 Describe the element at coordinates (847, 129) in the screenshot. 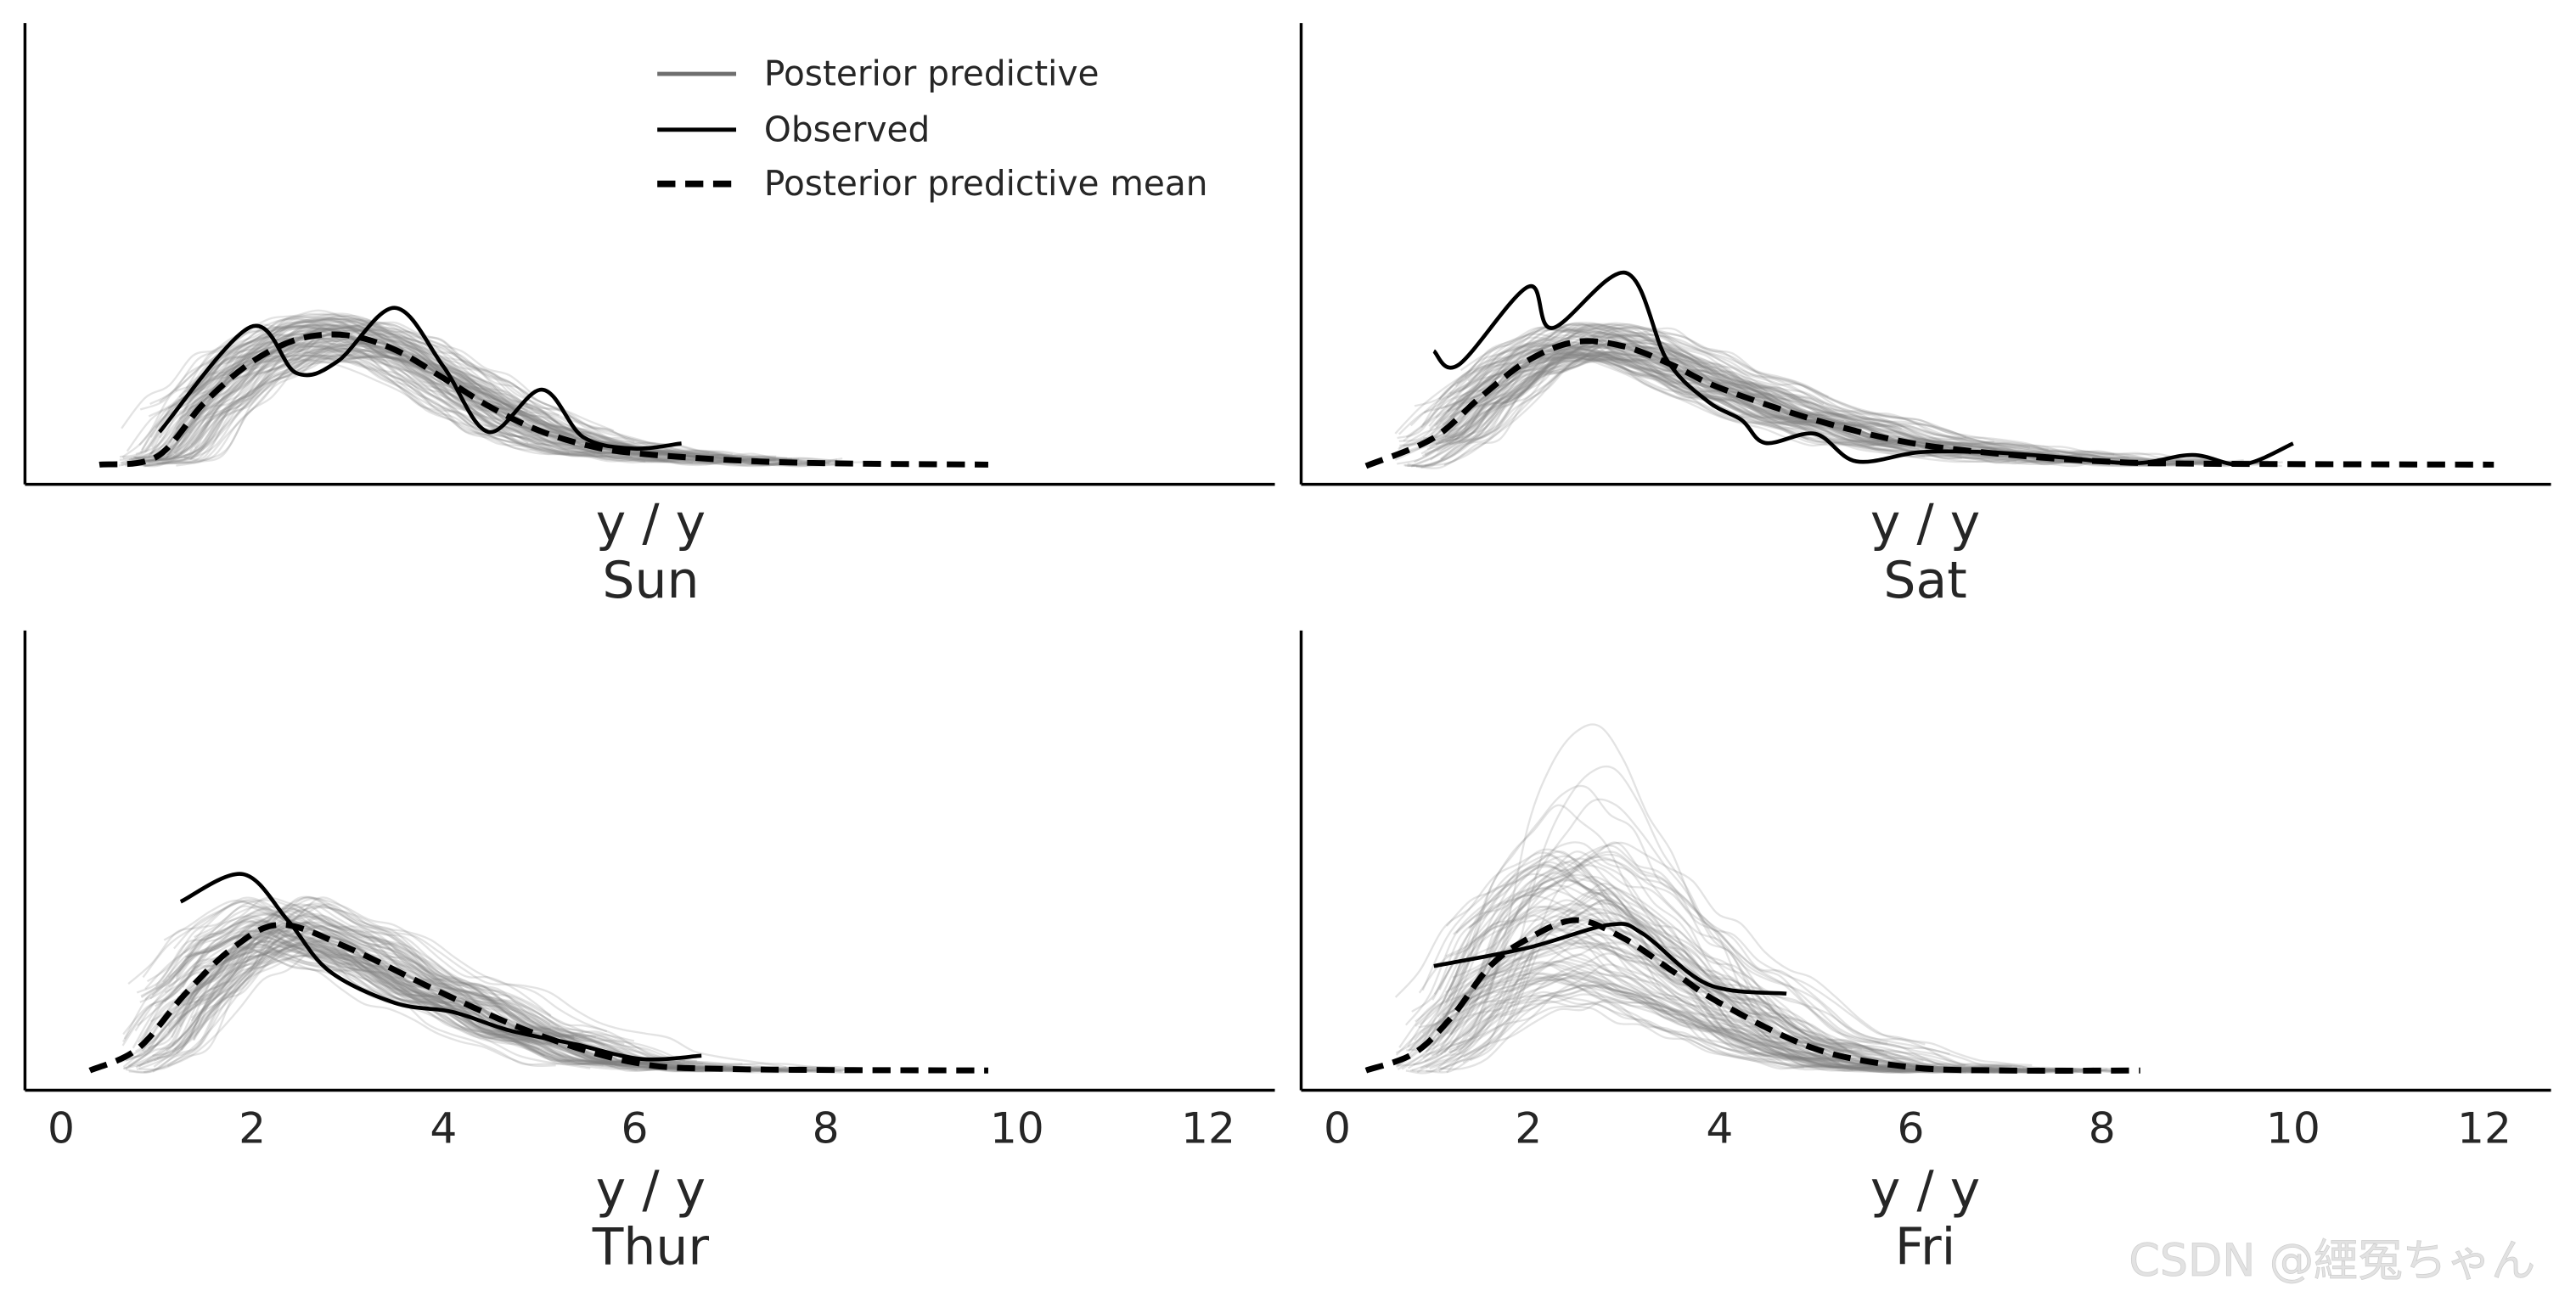

I see `legend-label-observed: Observed` at that location.